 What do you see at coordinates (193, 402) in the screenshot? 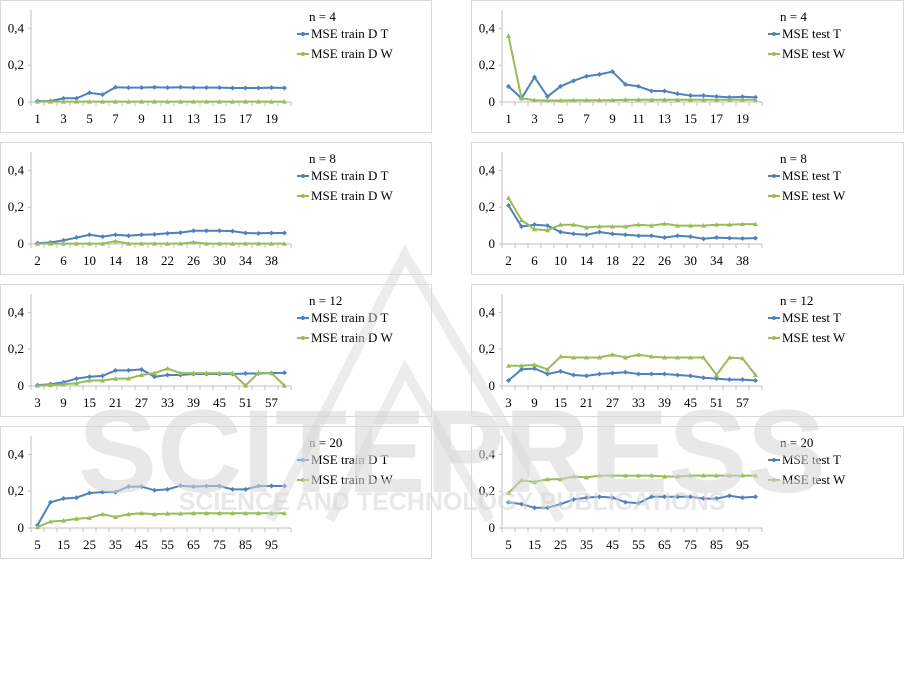
I see `x-tick-label: 39` at bounding box center [193, 402].